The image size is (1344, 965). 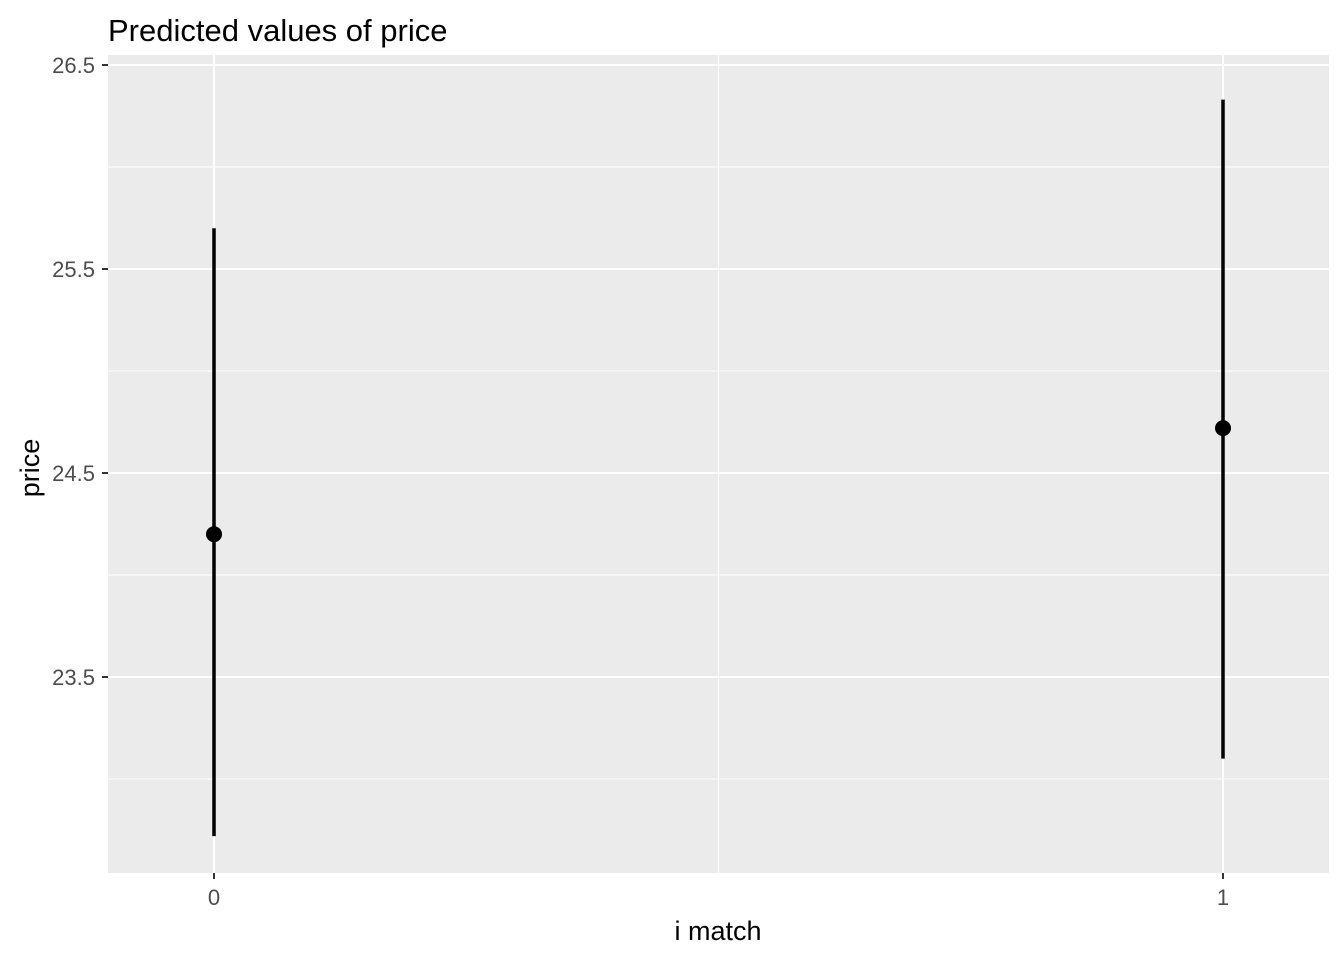 What do you see at coordinates (718, 481) in the screenshot?
I see `data-points` at bounding box center [718, 481].